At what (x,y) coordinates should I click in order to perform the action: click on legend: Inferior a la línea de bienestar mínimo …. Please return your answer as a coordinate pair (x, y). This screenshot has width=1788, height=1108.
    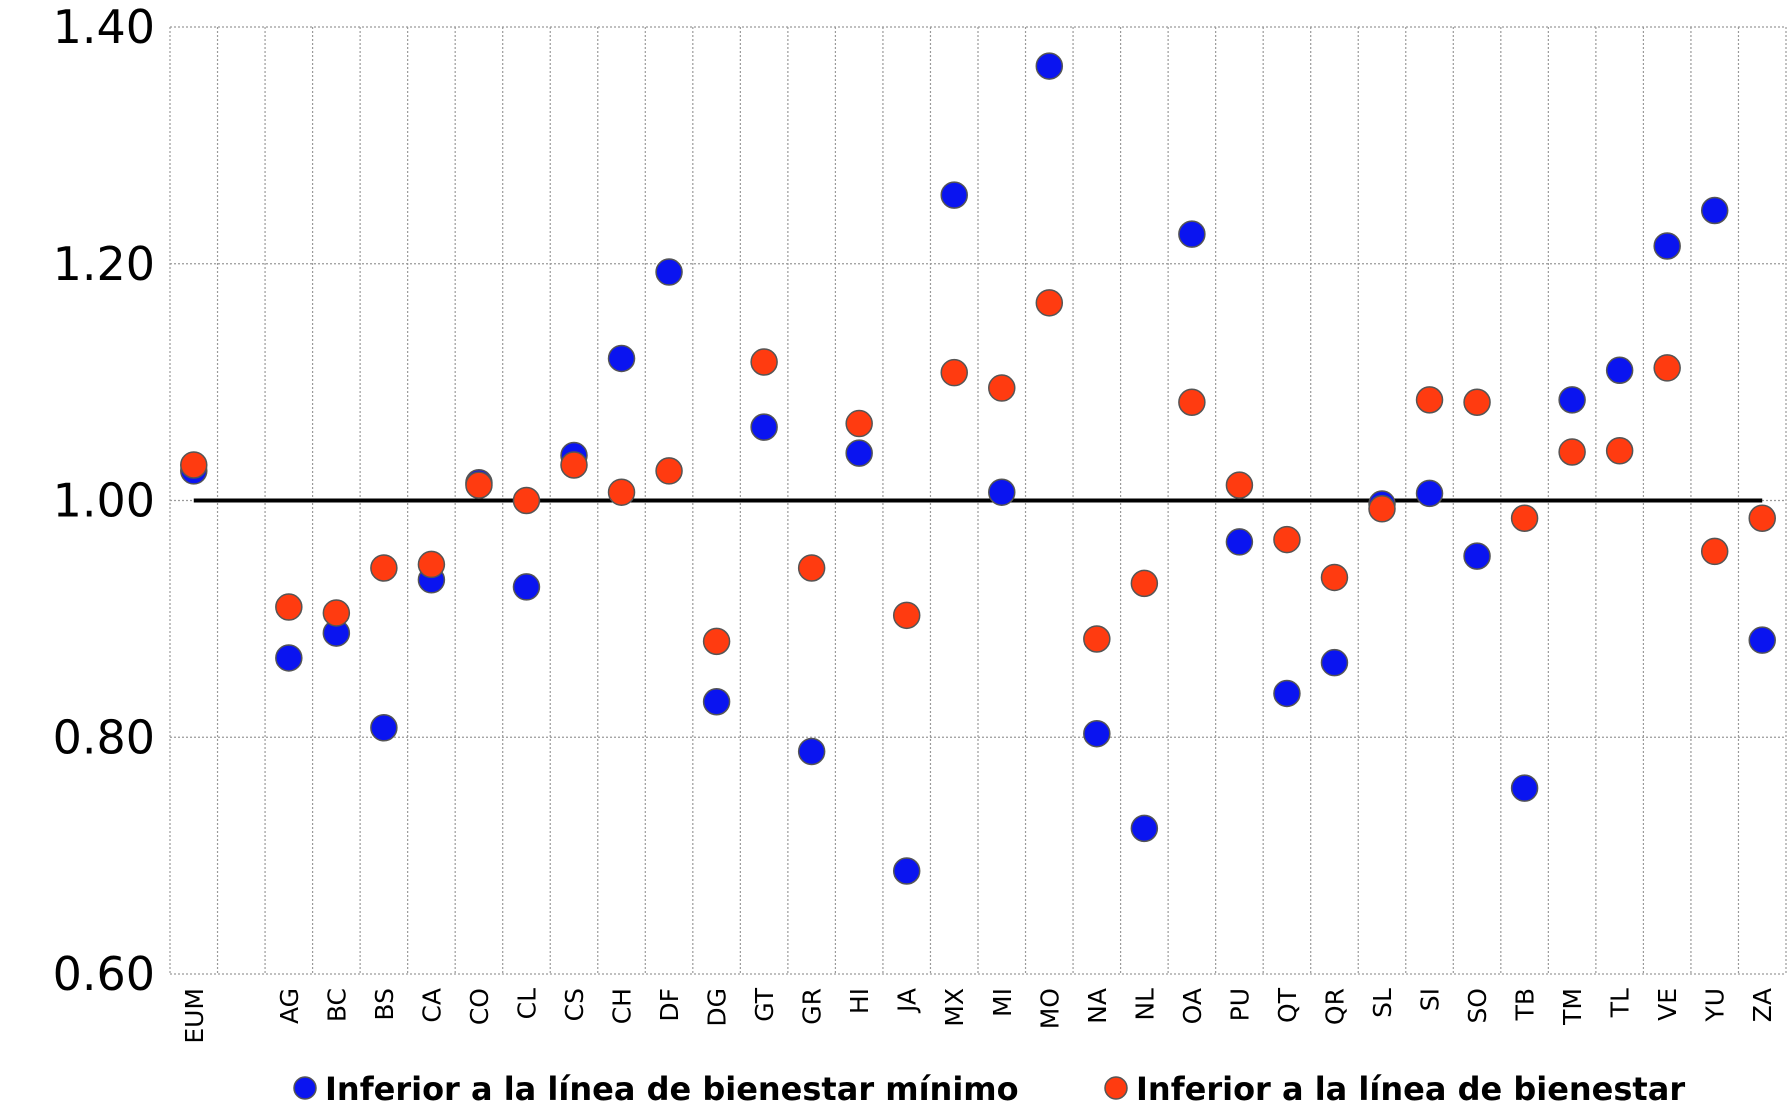
    Looking at the image, I should click on (989, 1089).